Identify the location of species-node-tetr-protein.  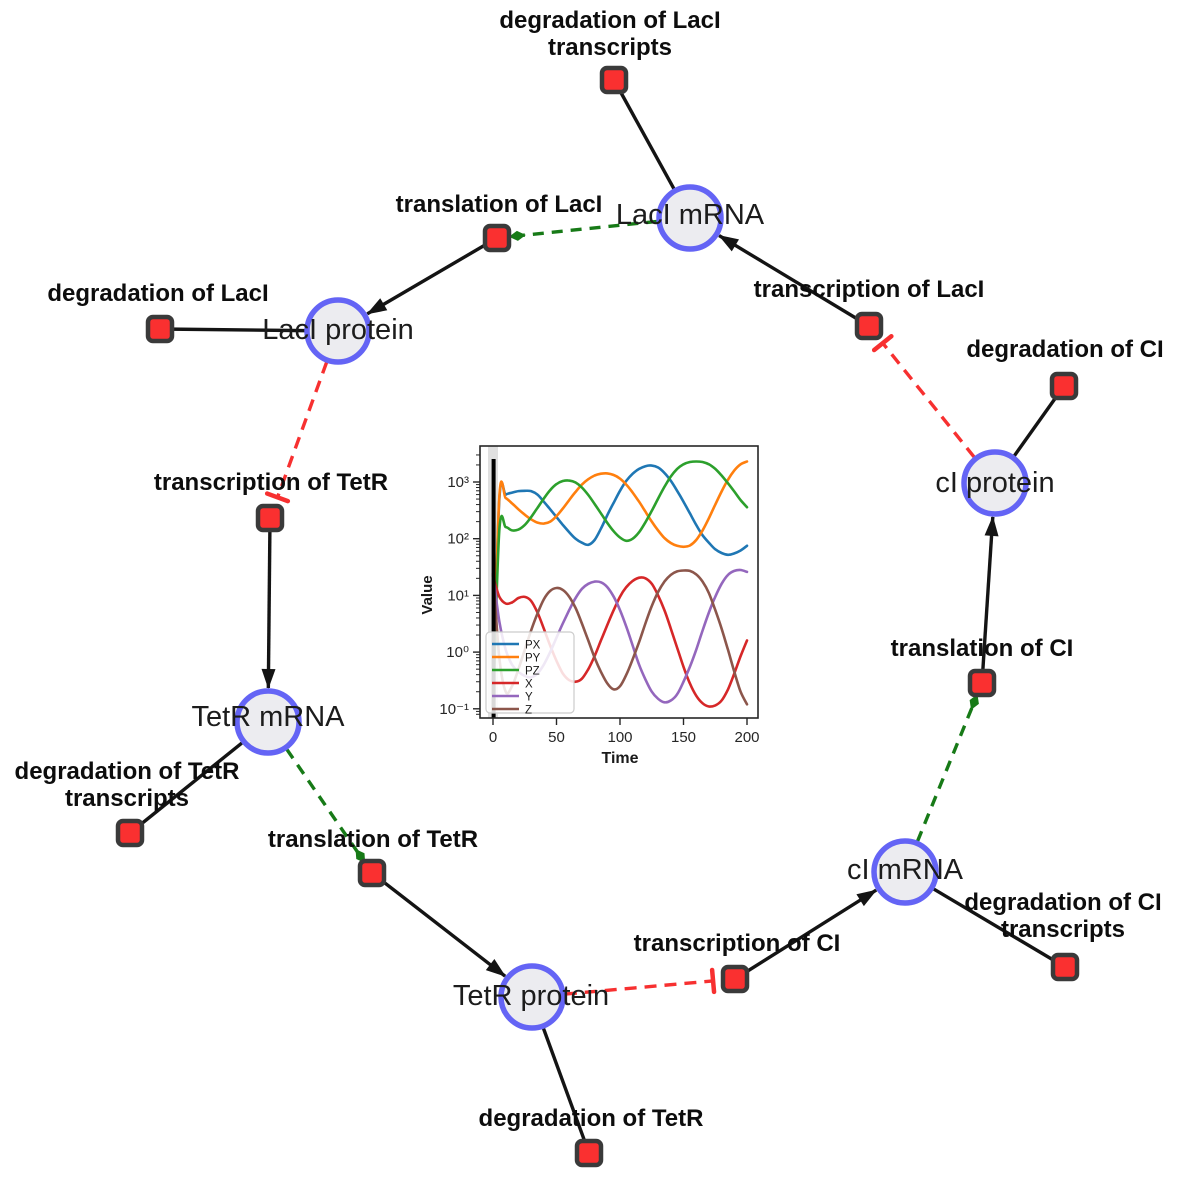
(532, 997).